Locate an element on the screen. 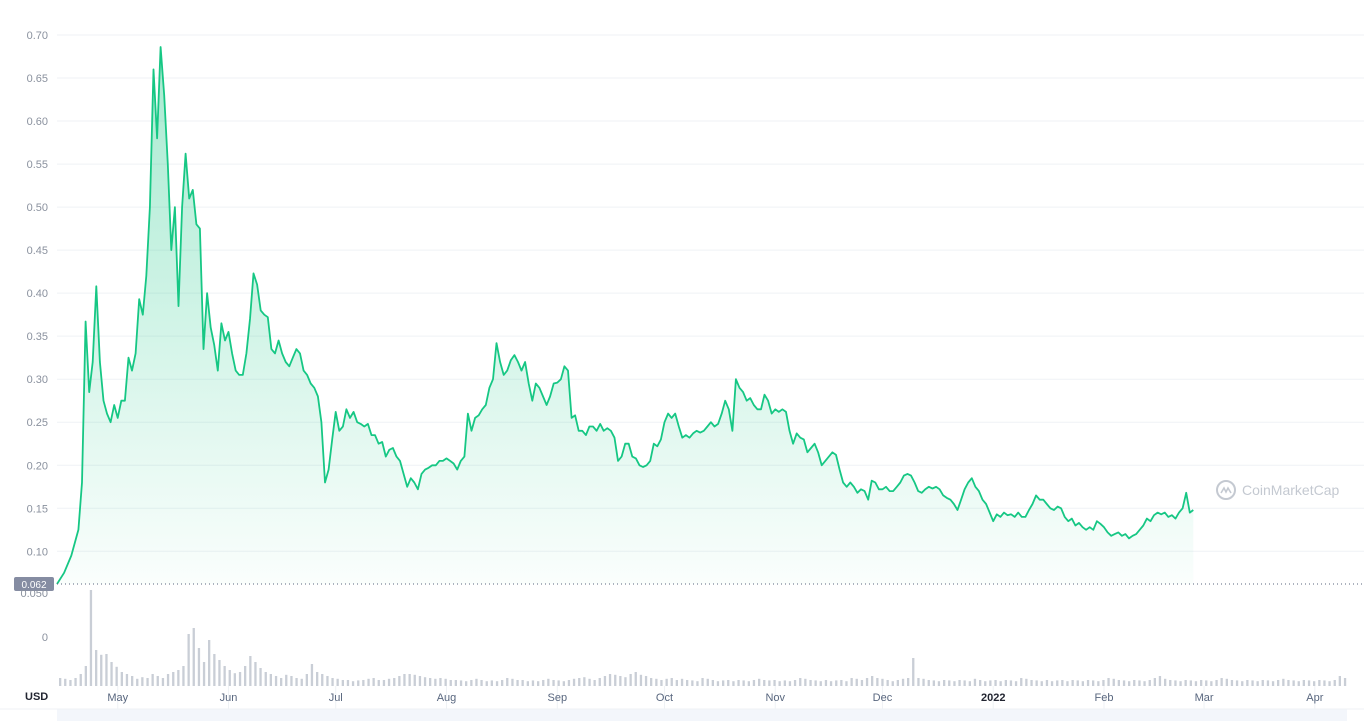  x-tick-label: Sep is located at coordinates (557, 698).